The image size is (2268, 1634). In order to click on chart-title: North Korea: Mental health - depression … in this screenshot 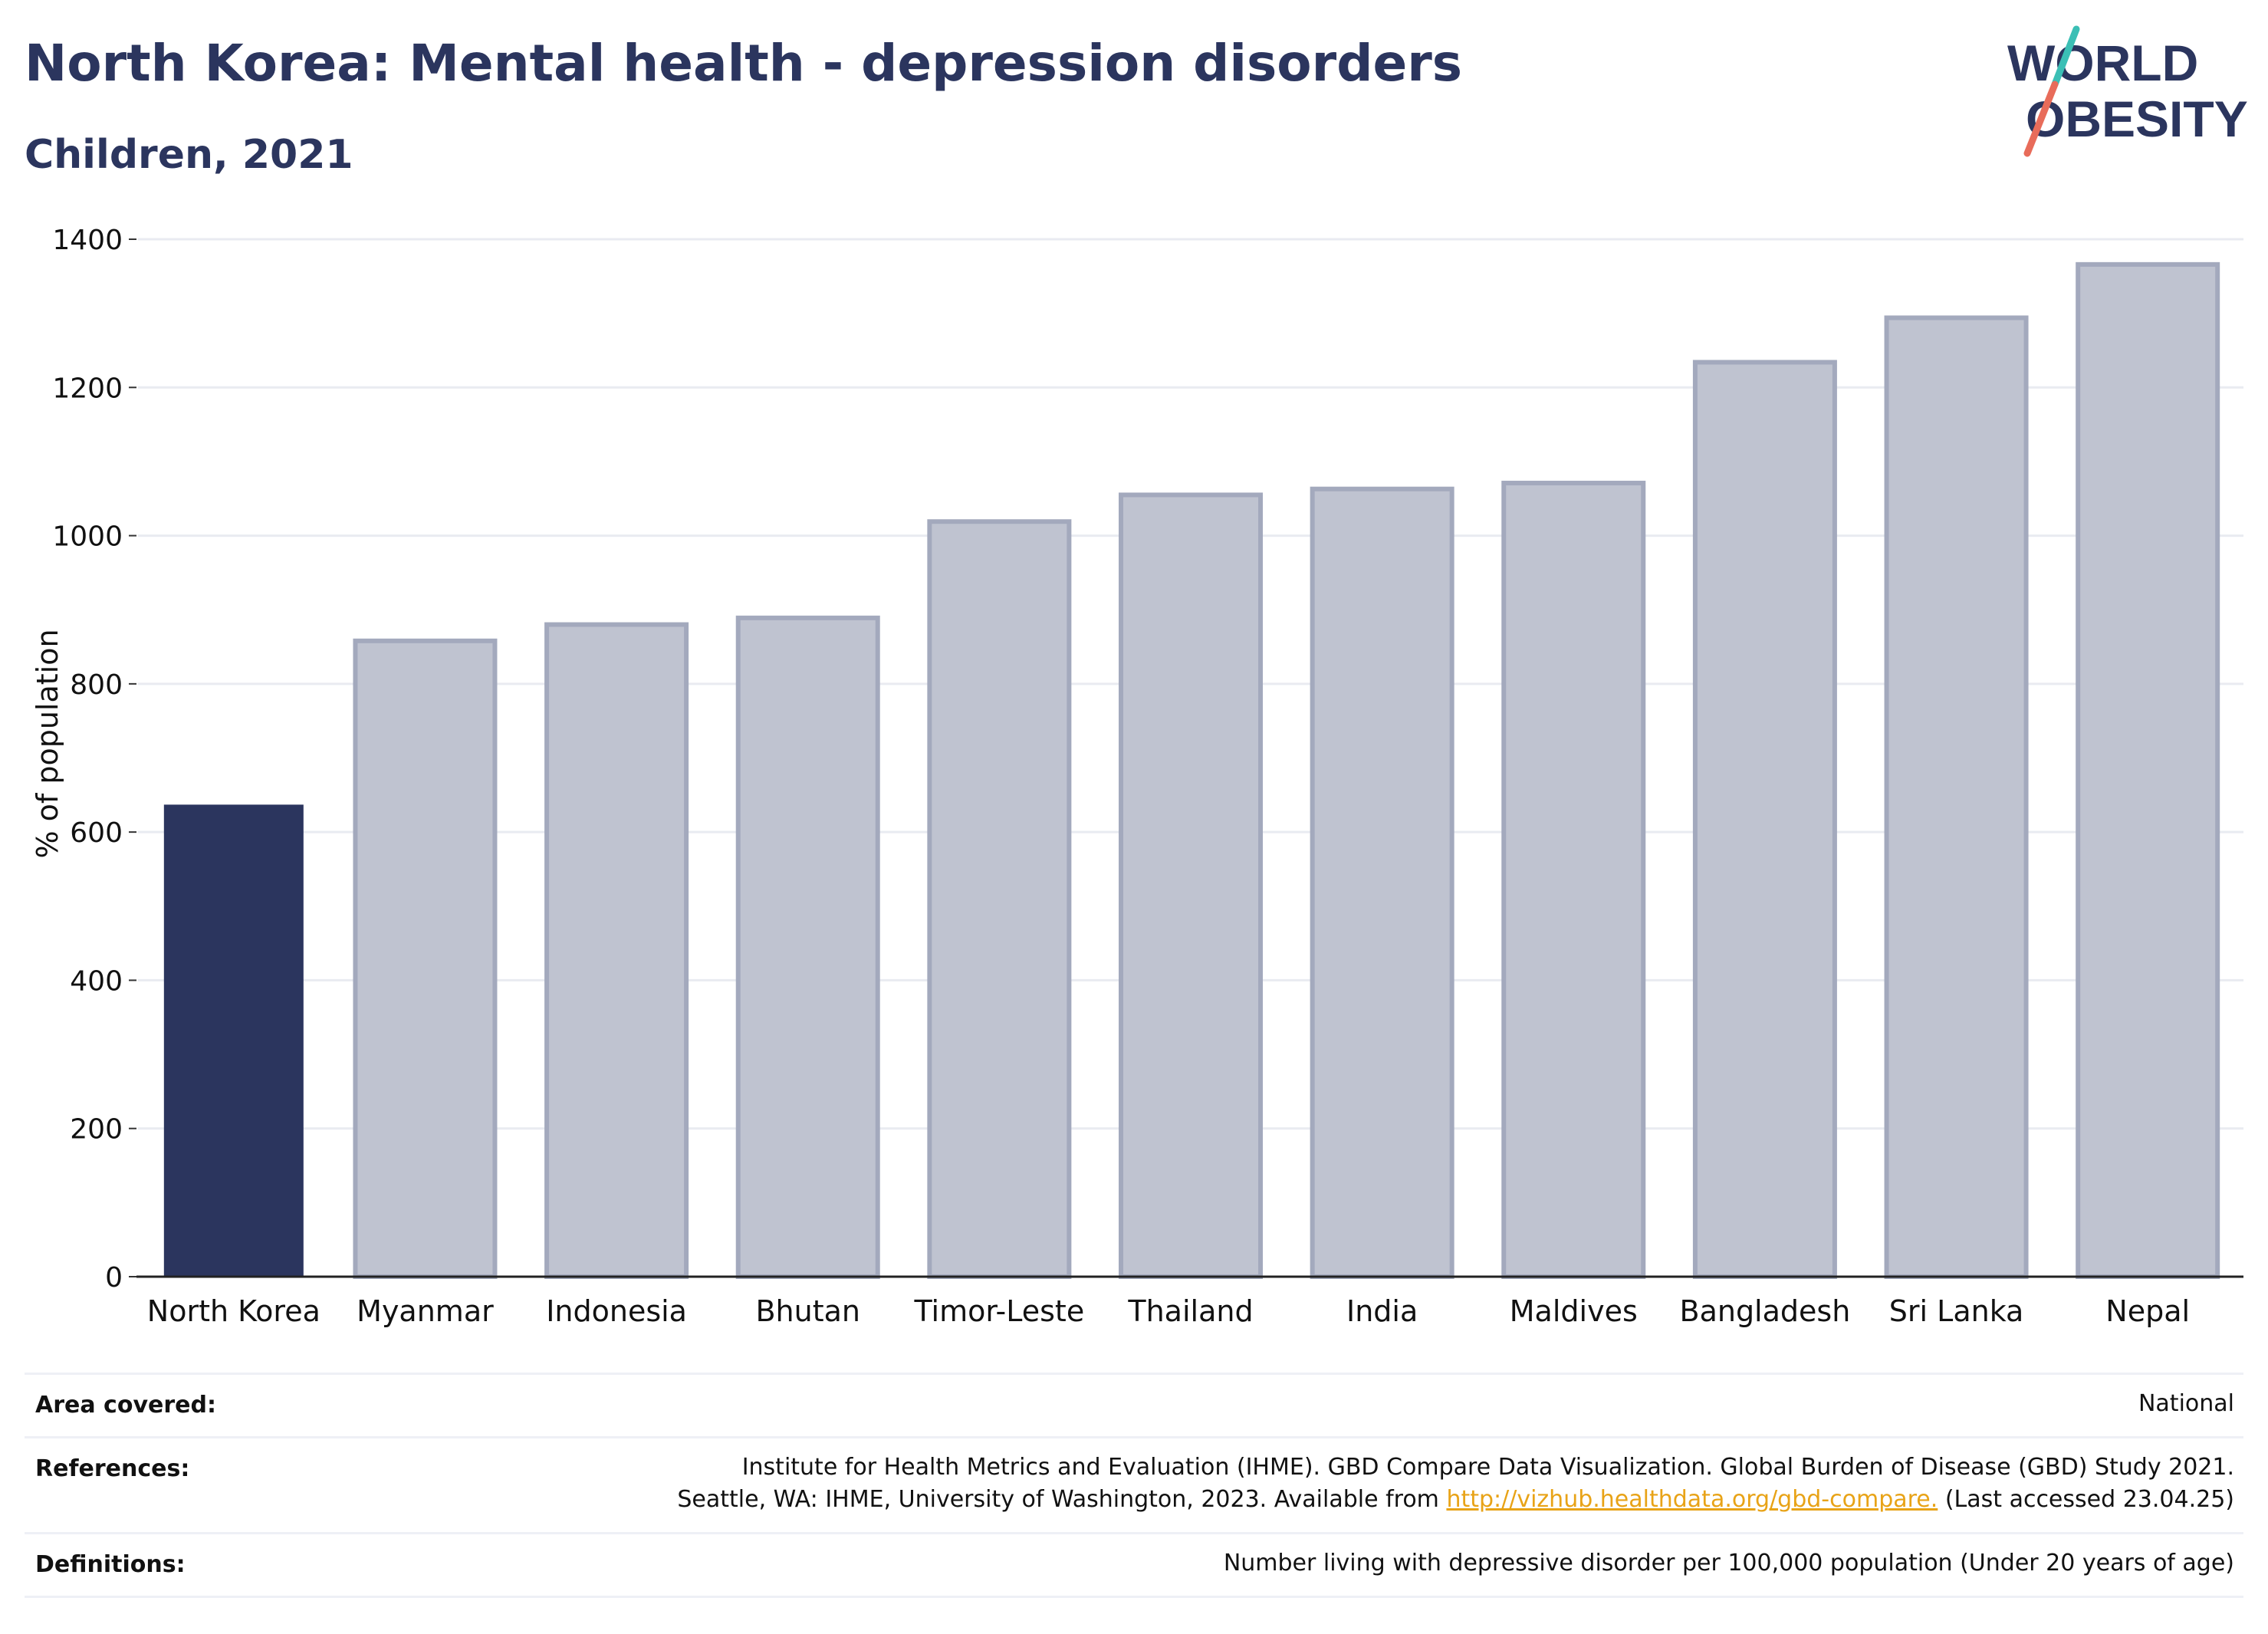, I will do `click(744, 64)`.